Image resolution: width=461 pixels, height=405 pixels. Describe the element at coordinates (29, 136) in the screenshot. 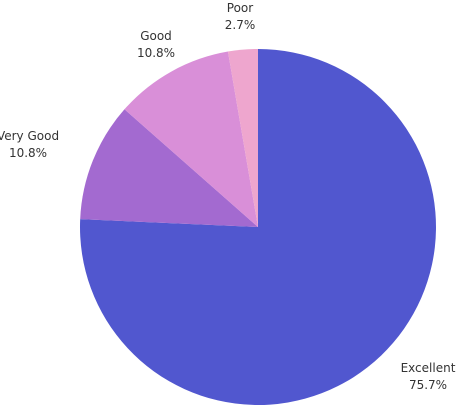

I see `slice-label-very-good: Very Good` at that location.